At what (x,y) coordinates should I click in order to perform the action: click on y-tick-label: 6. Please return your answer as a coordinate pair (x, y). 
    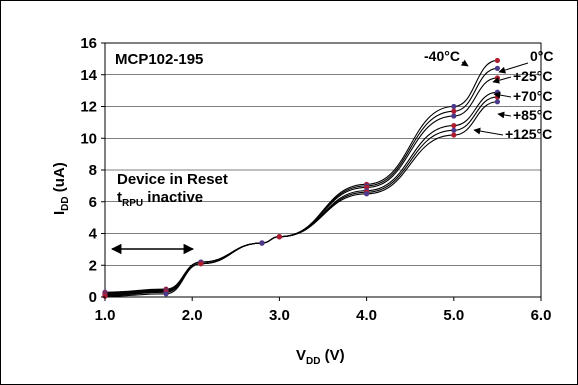
    Looking at the image, I should click on (93, 202).